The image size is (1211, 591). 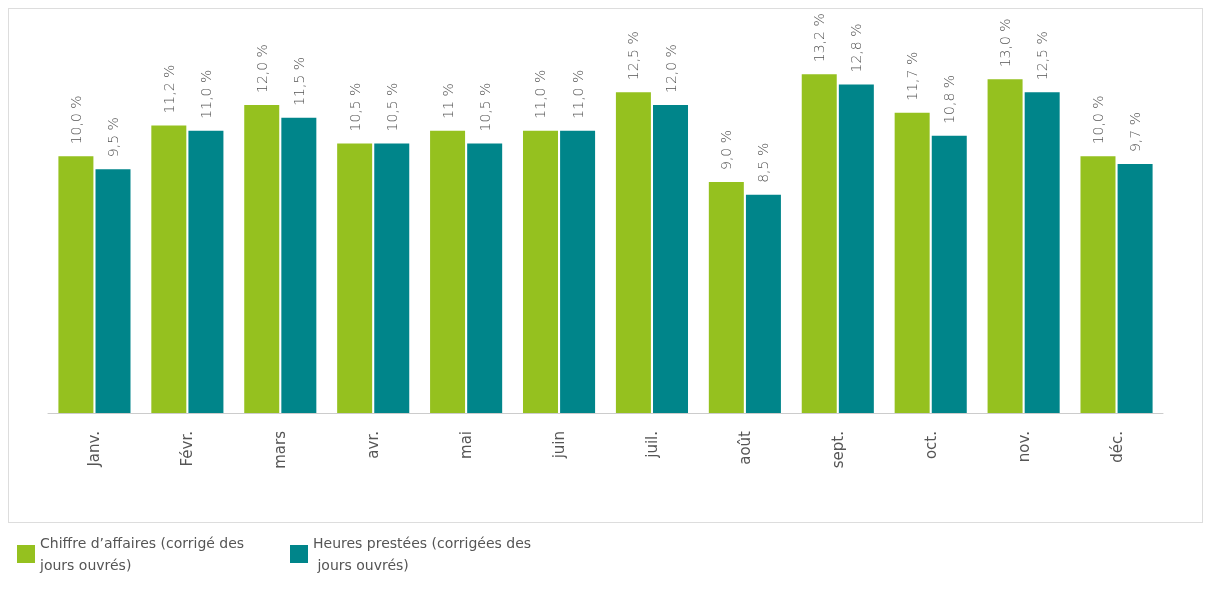 What do you see at coordinates (280, 449) in the screenshot?
I see `x-tick-label: mars` at bounding box center [280, 449].